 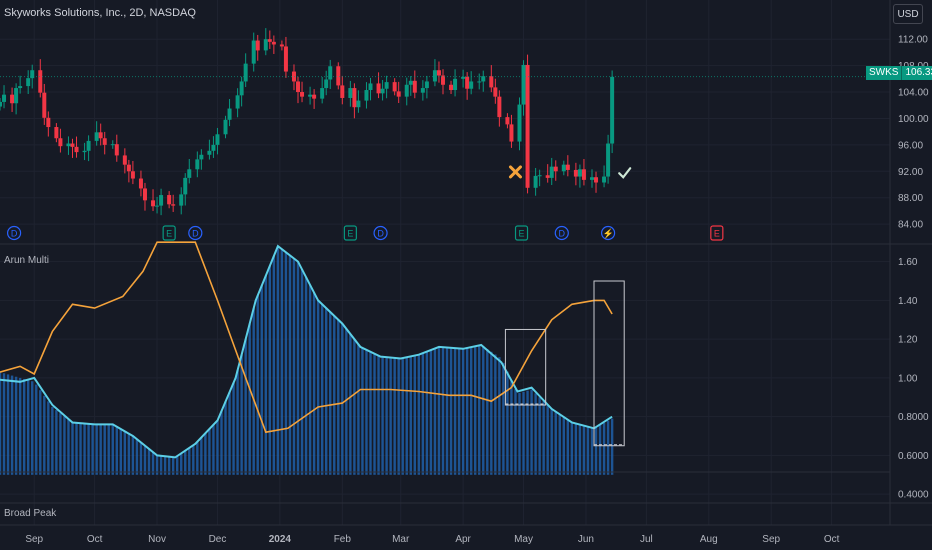 What do you see at coordinates (608, 233) in the screenshot?
I see `event-marker-flash: ⚡` at bounding box center [608, 233].